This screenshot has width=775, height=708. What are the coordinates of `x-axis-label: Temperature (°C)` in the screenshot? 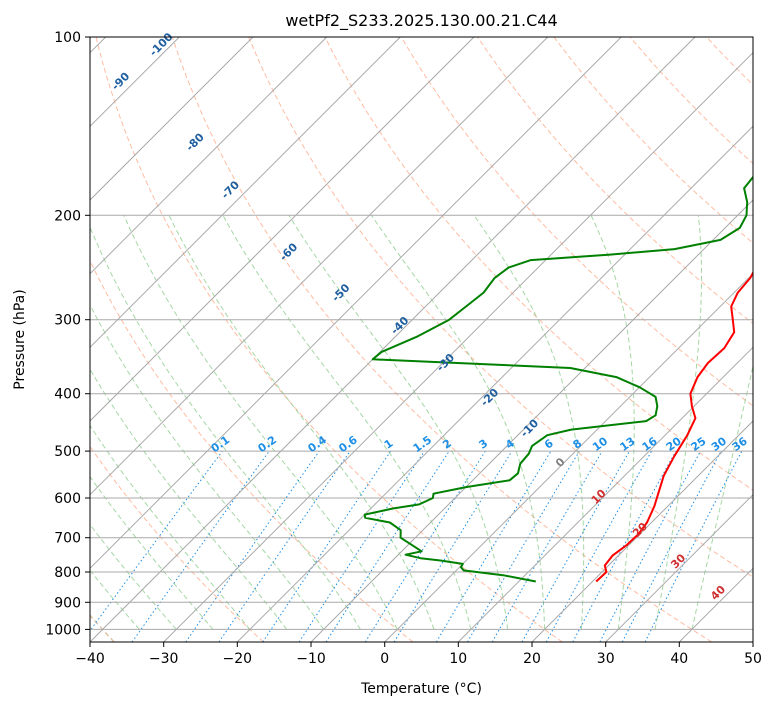 It's located at (421, 689).